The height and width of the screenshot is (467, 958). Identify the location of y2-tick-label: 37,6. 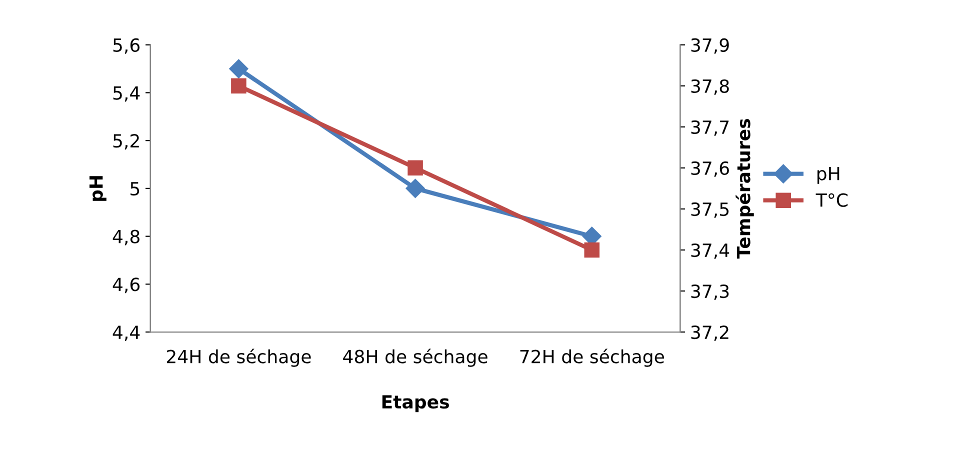
(710, 169).